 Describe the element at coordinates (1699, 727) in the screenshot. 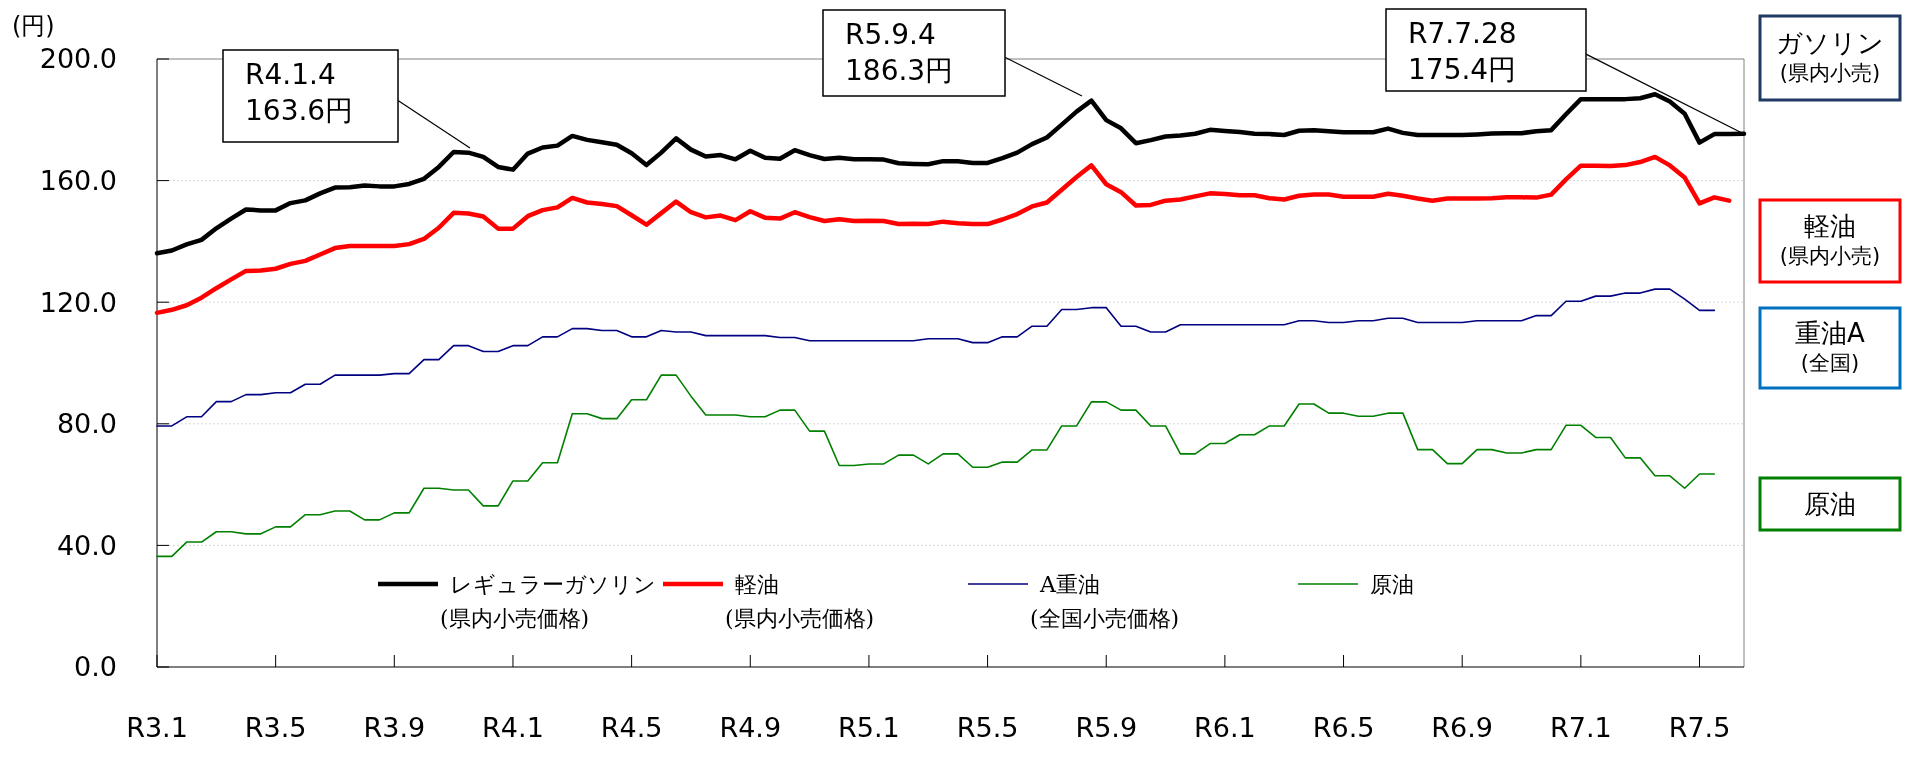

I see `x-tick-label: R7.5` at that location.